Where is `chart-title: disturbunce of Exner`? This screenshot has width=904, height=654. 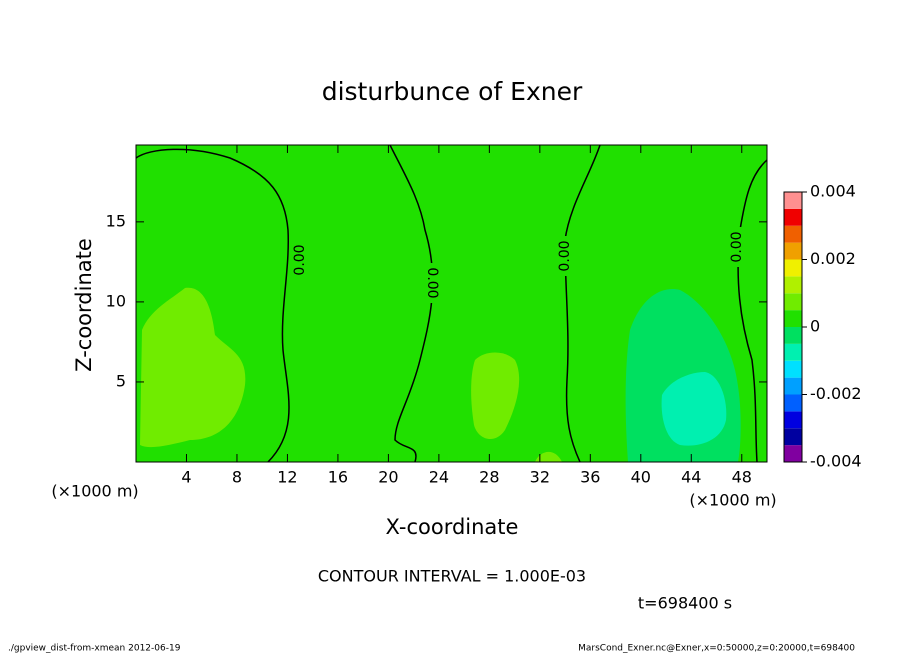
chart-title: disturbunce of Exner is located at coordinates (452, 91).